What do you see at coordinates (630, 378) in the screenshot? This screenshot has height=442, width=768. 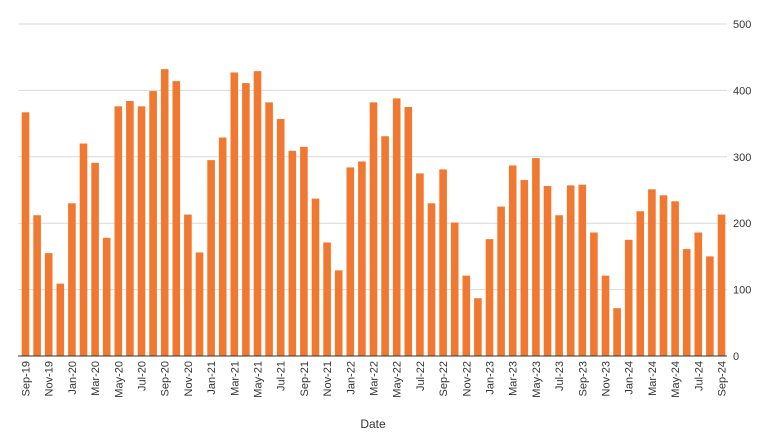 I see `x-tick-label: Jan-24` at bounding box center [630, 378].